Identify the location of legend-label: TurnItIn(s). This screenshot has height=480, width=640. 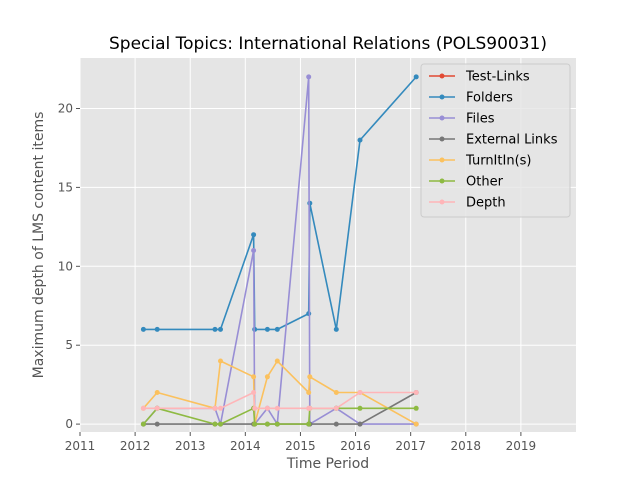
(498, 161).